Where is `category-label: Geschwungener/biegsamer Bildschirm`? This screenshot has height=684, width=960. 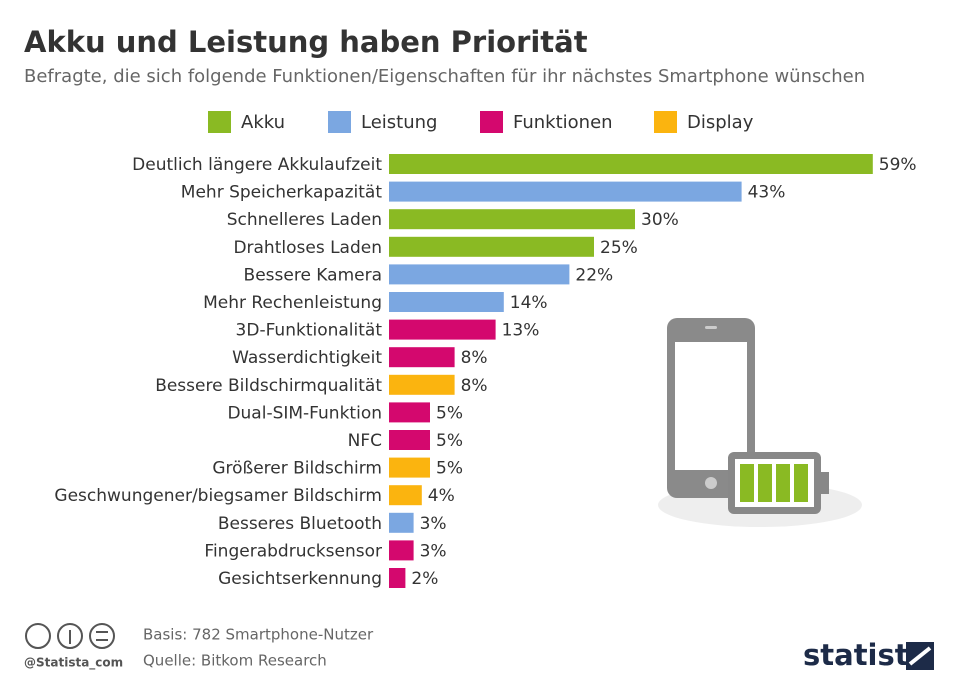 category-label: Geschwungener/biegsamer Bildschirm is located at coordinates (218, 496).